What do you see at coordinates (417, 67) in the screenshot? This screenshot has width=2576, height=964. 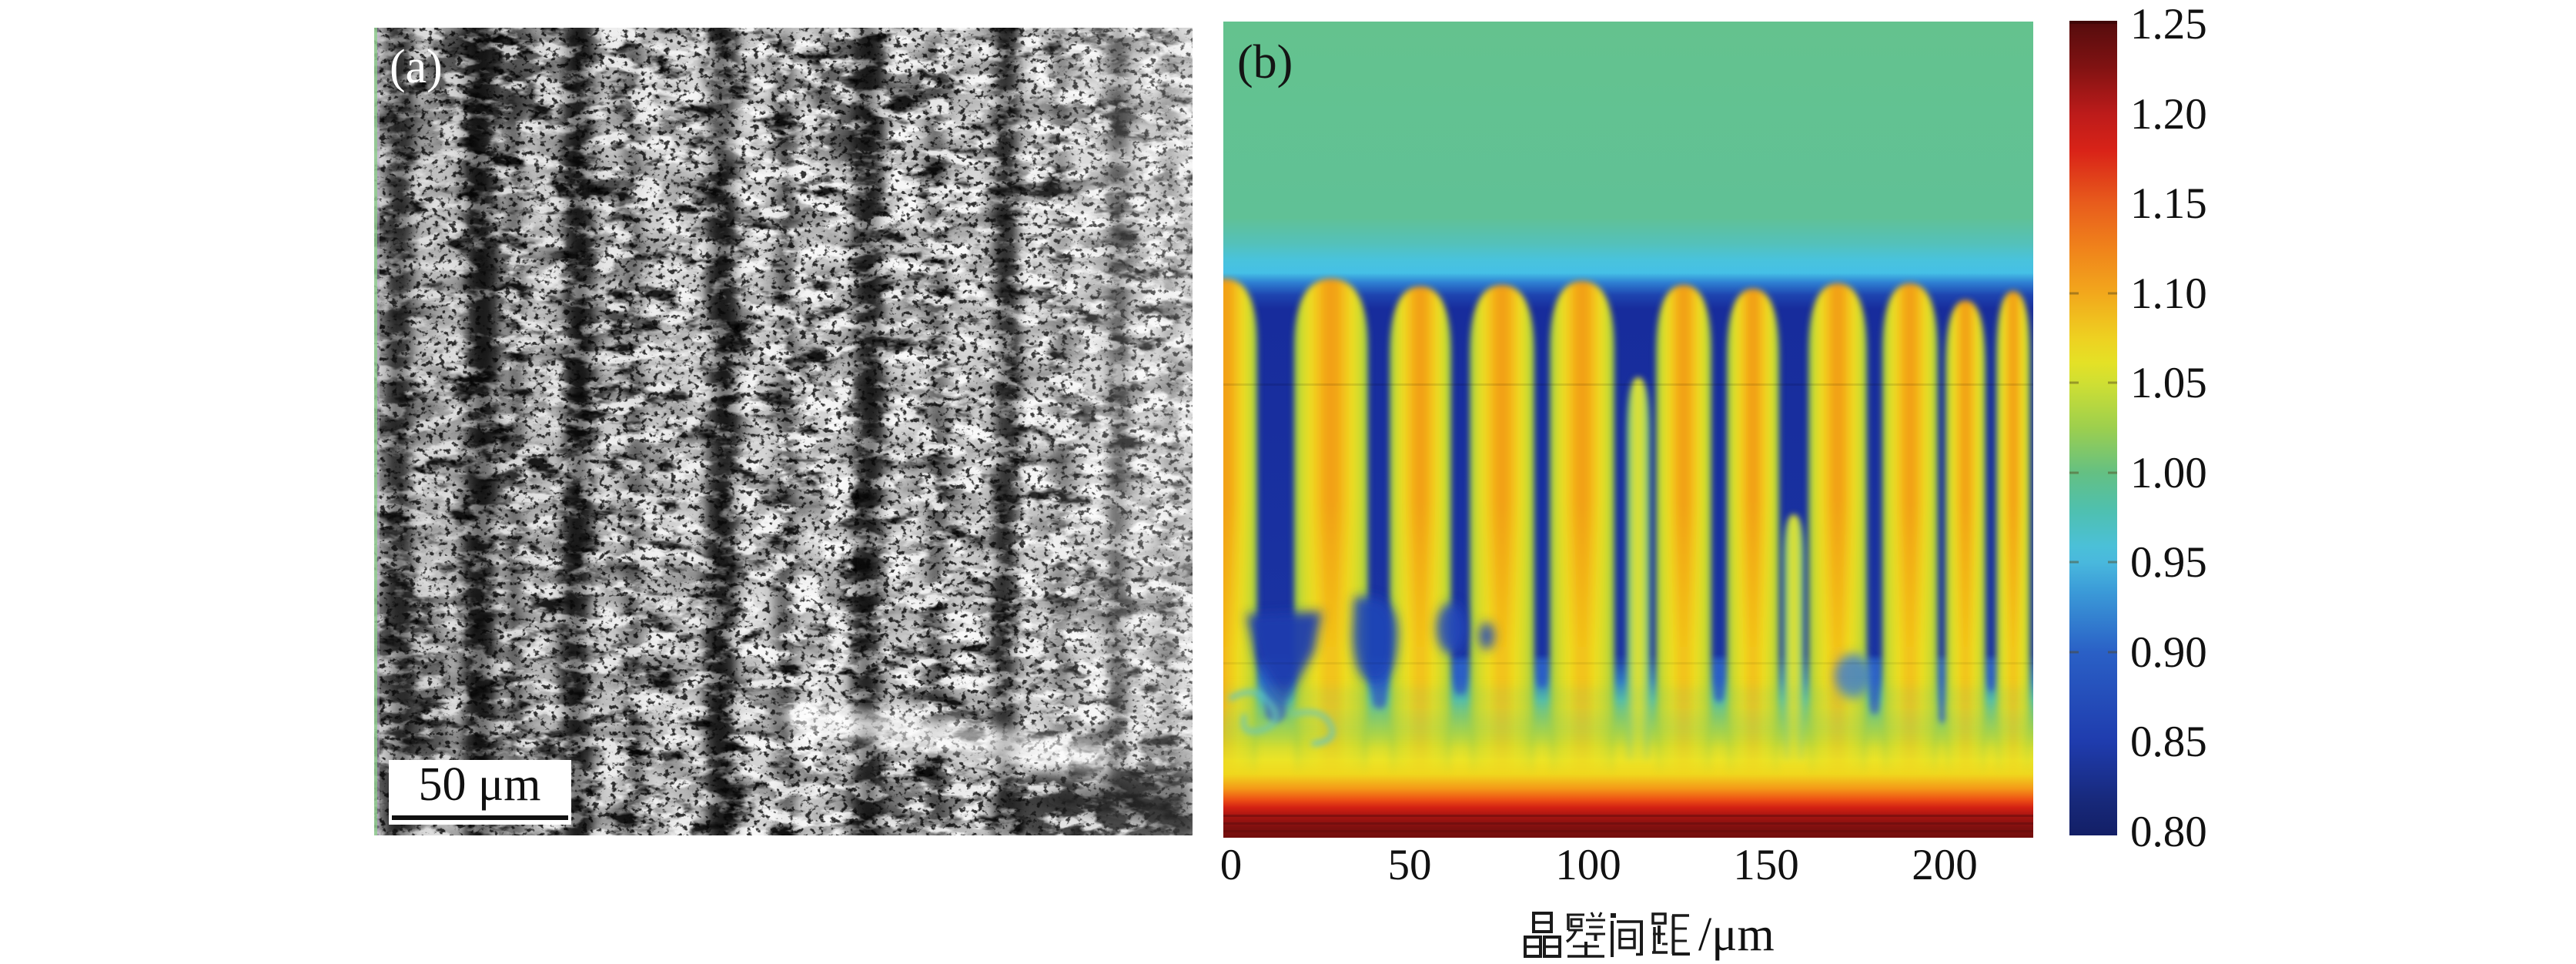 I see `svg-text: (a)` at bounding box center [417, 67].